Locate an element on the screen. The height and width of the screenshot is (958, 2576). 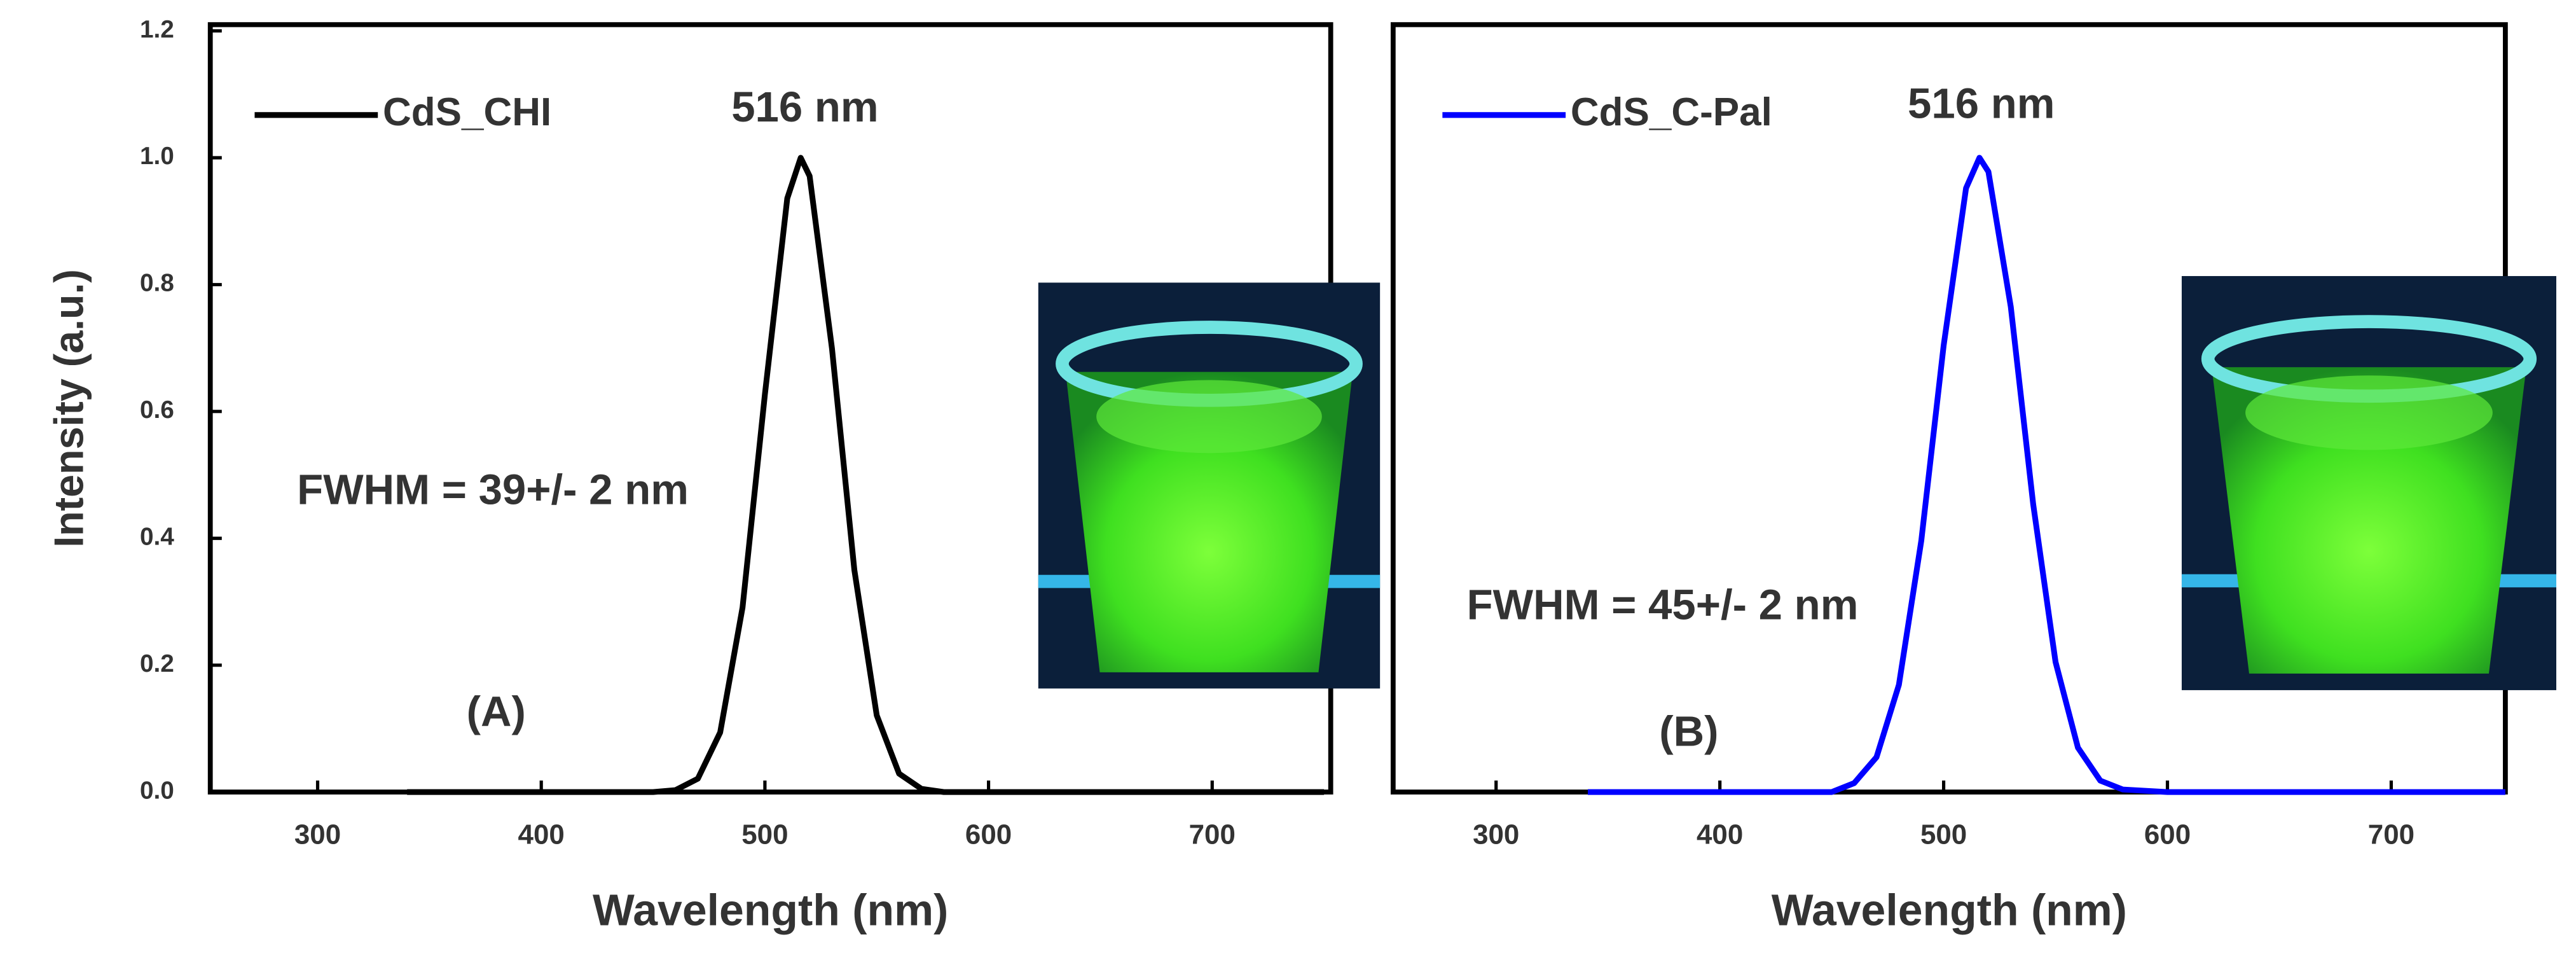
annotation: (B) is located at coordinates (1688, 731).